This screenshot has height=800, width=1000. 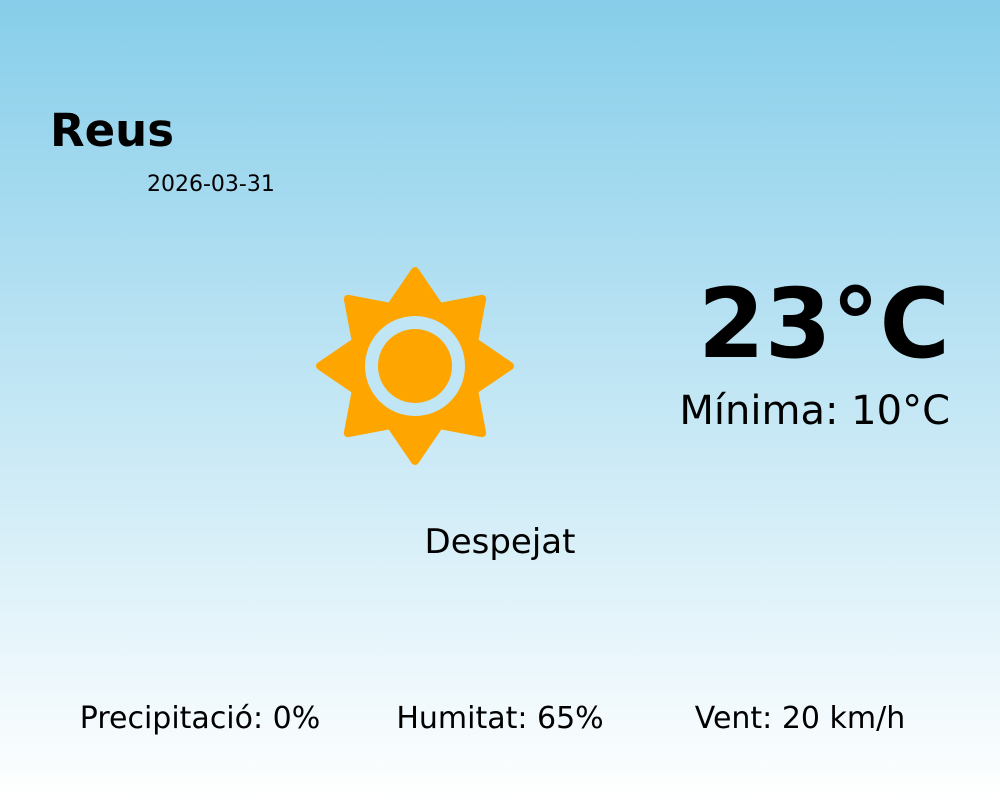 What do you see at coordinates (800, 718) in the screenshot?
I see `wind: Vent: 20 km/h` at bounding box center [800, 718].